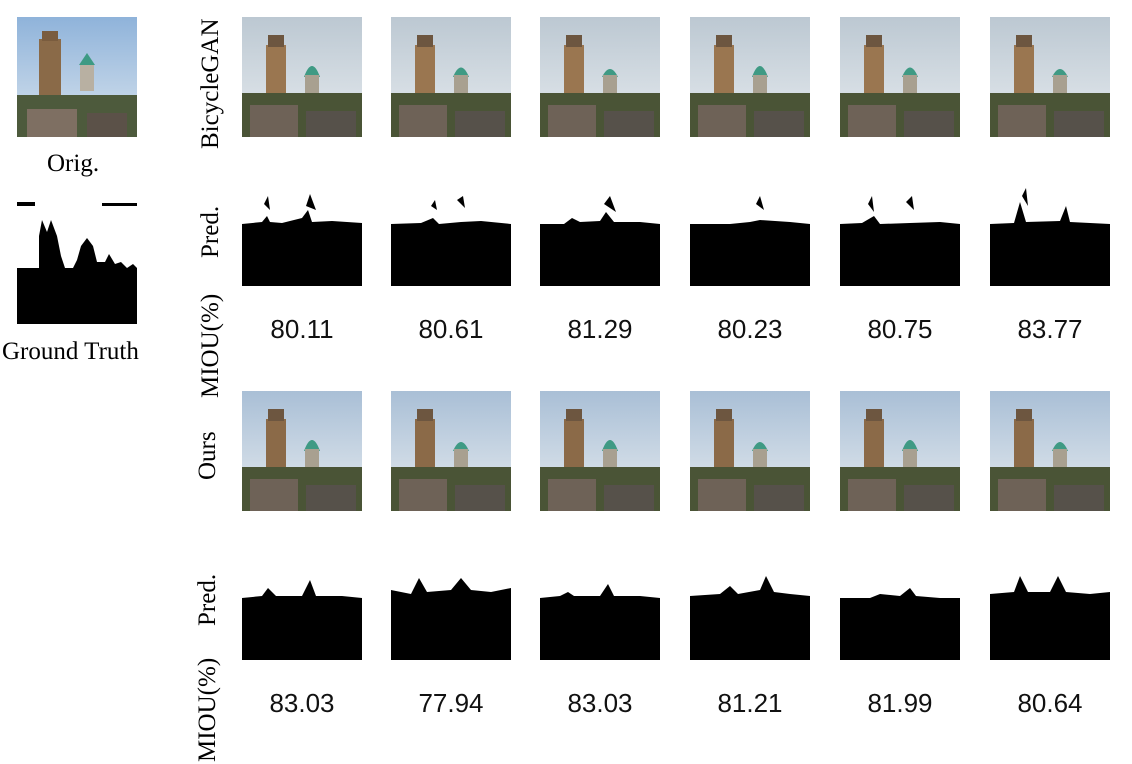  I want to click on ground-truth-caption: Ground Truth, so click(70, 351).